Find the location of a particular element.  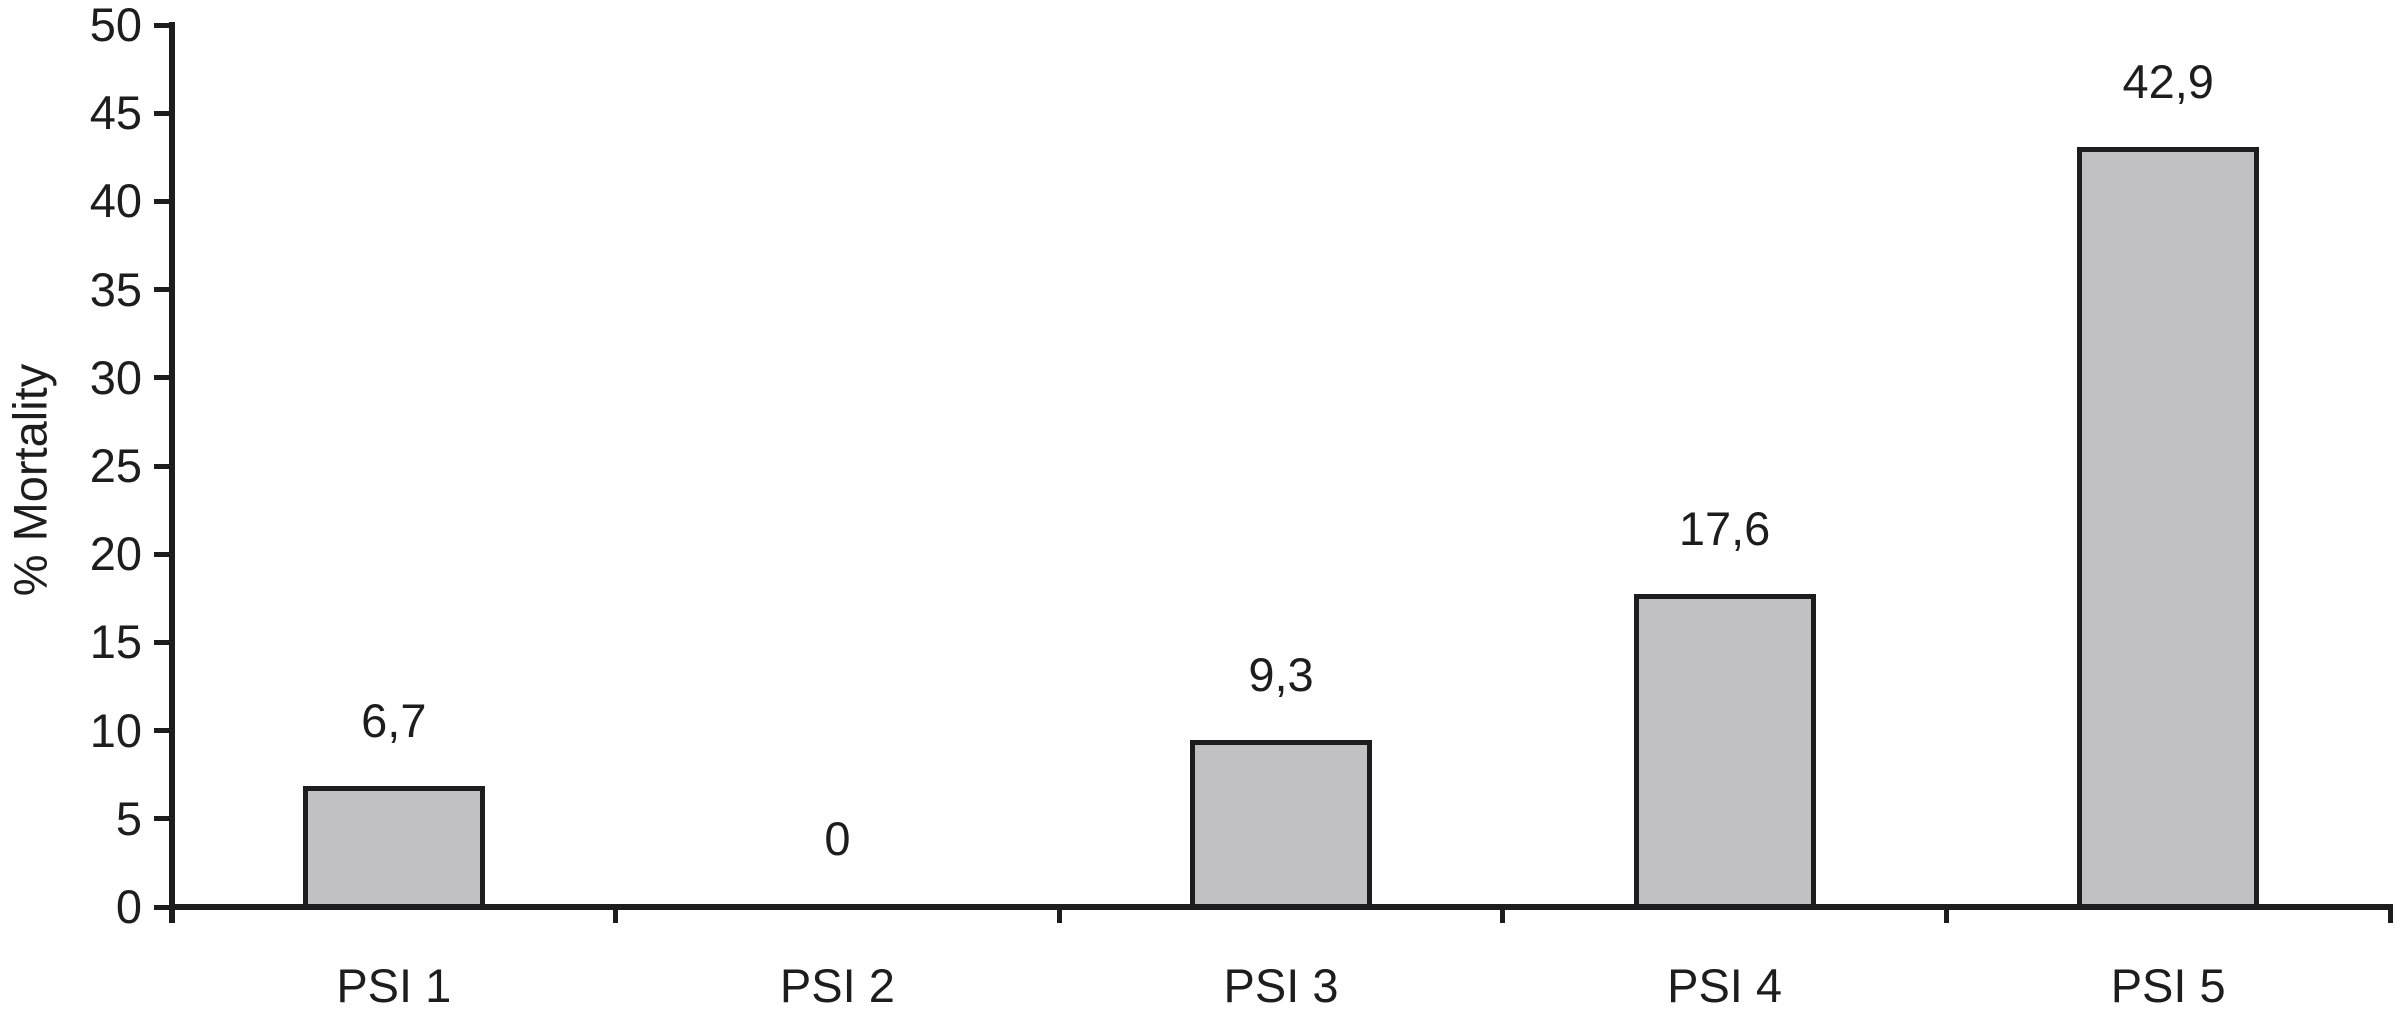

y-axis-tick-label: 0 is located at coordinates (128, 906).